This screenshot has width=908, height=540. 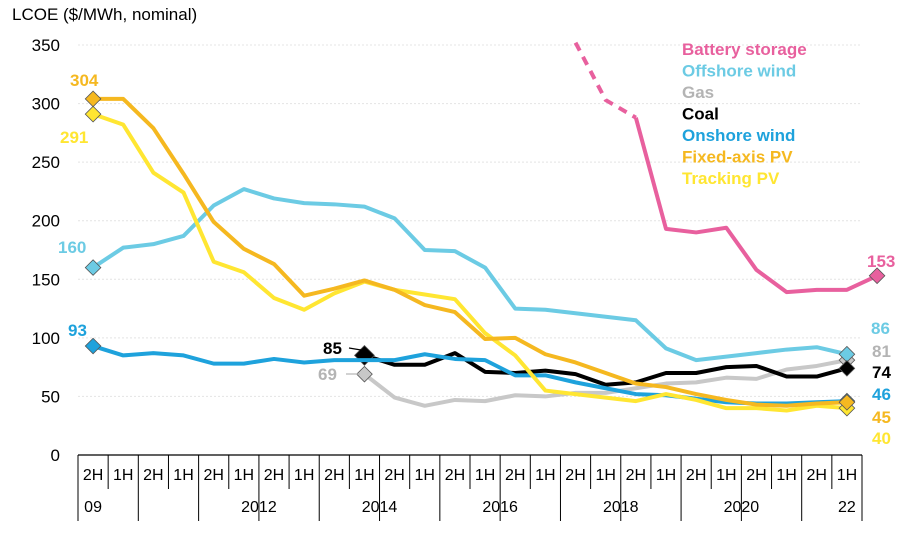 I want to click on end-marker-battery-storage, so click(x=877, y=276).